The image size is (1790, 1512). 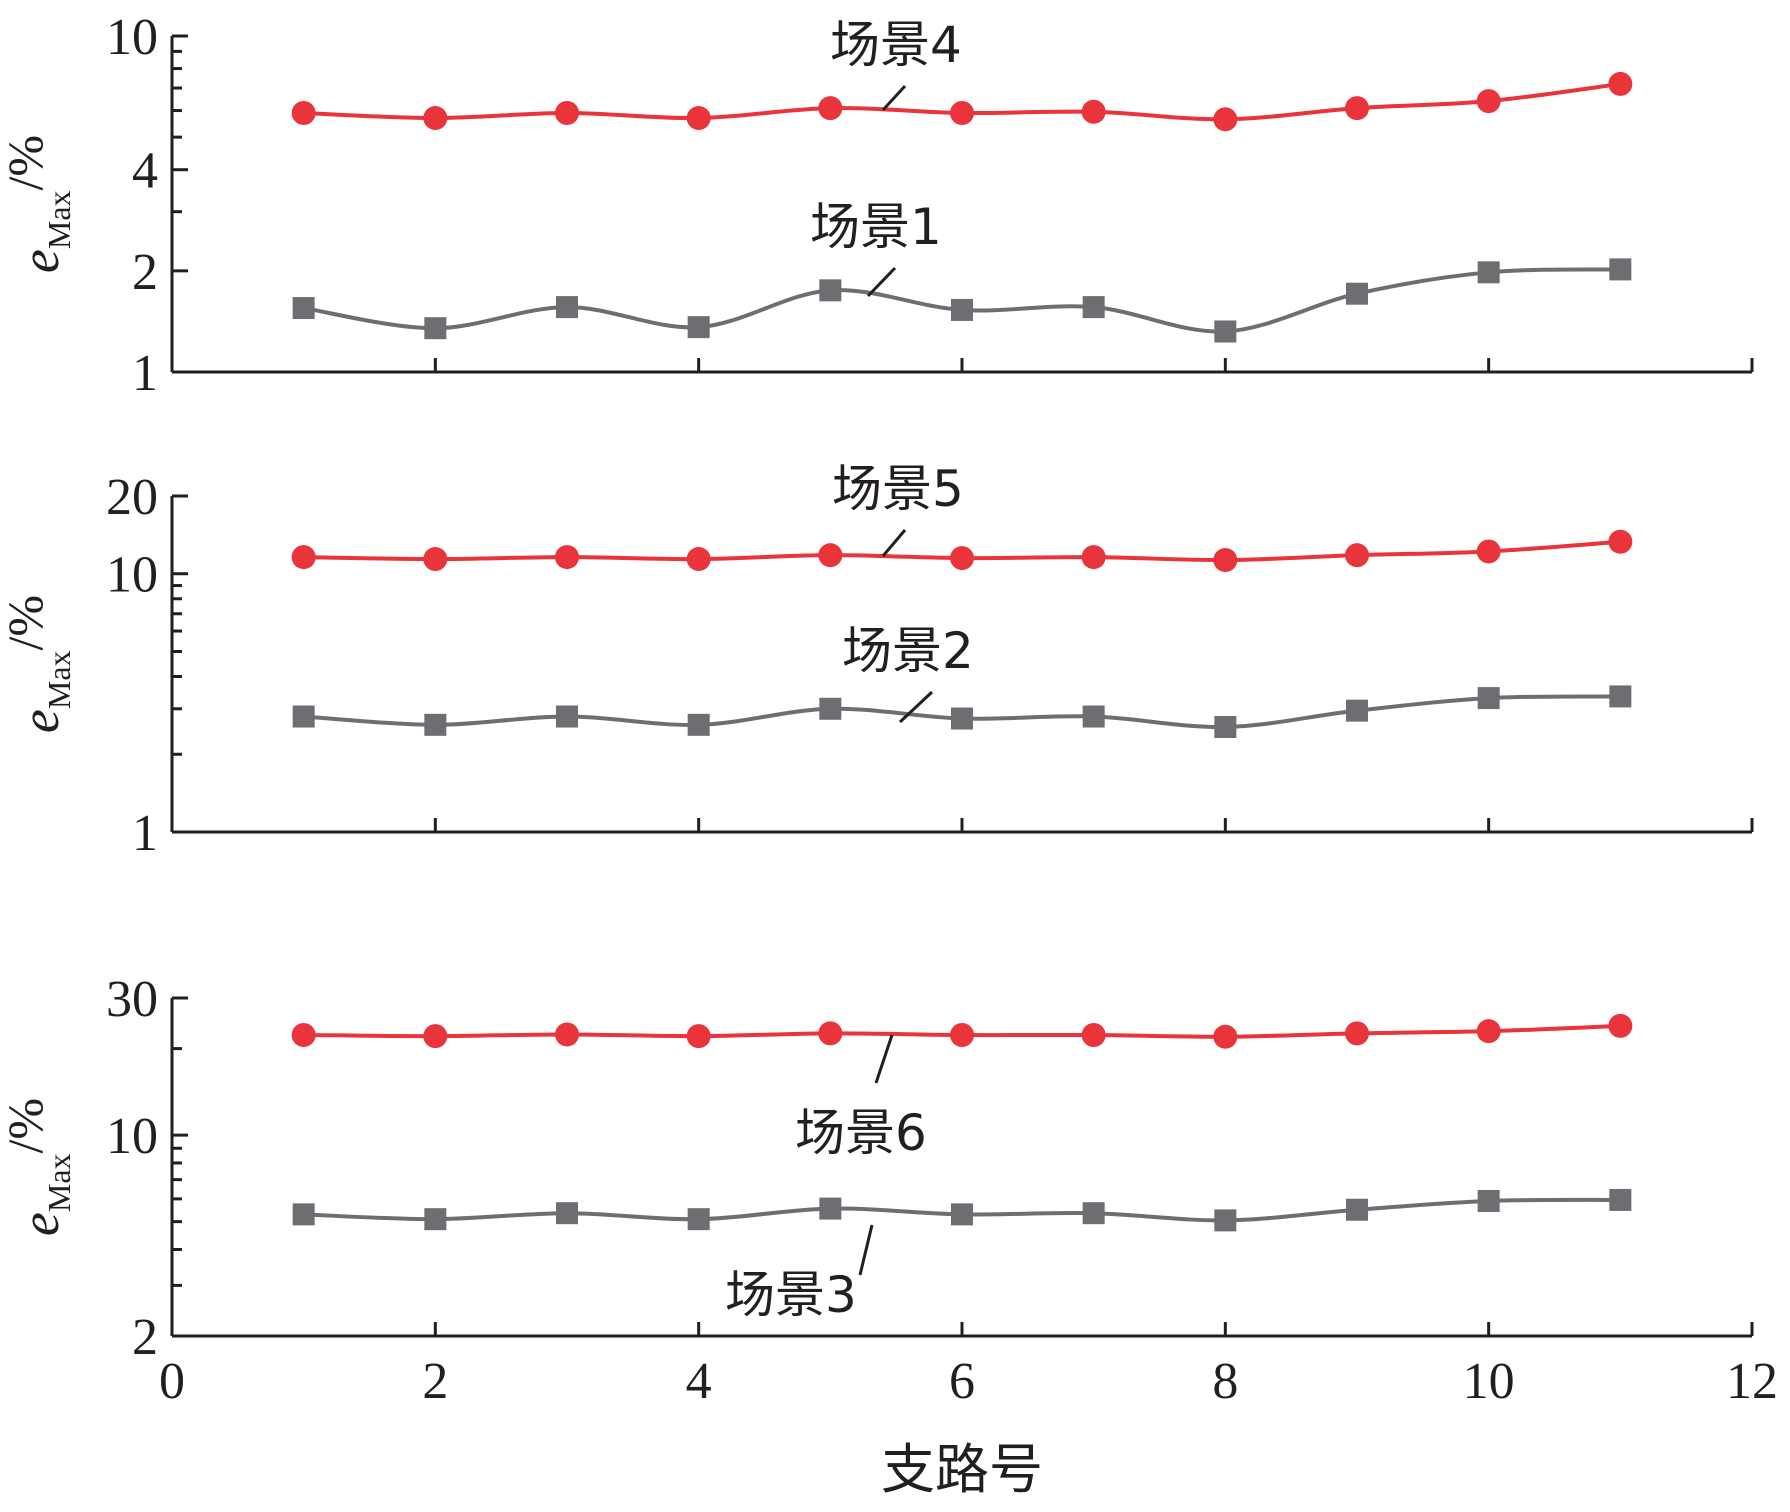 What do you see at coordinates (172, 1381) in the screenshot?
I see `x-tick-label: 0` at bounding box center [172, 1381].